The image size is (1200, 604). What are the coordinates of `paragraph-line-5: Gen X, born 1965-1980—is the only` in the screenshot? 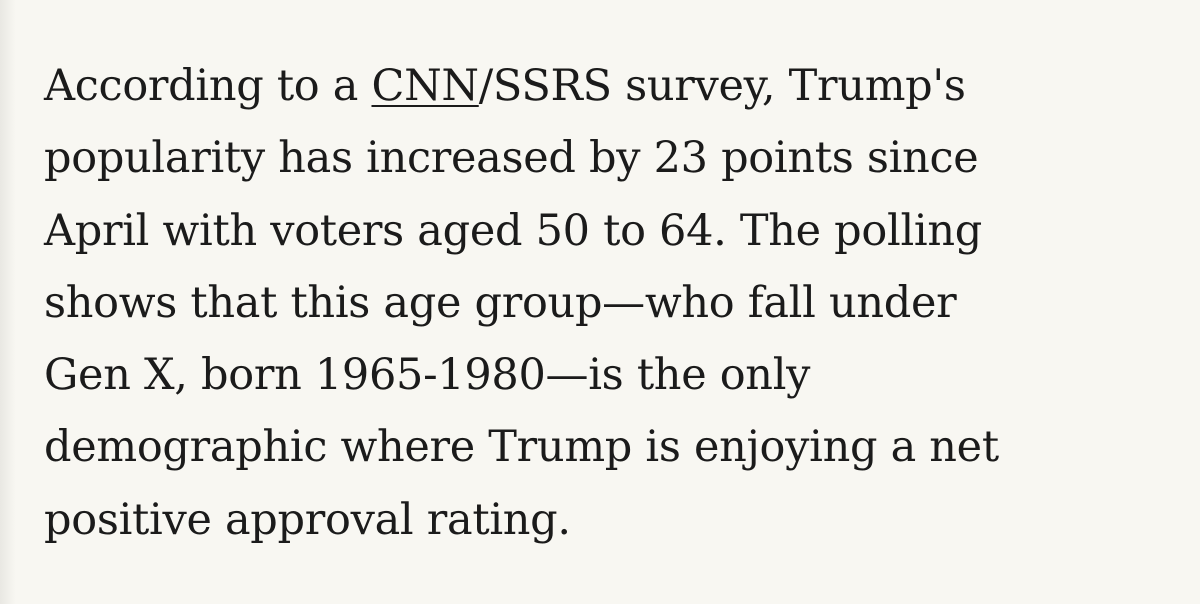 It's located at (427, 375).